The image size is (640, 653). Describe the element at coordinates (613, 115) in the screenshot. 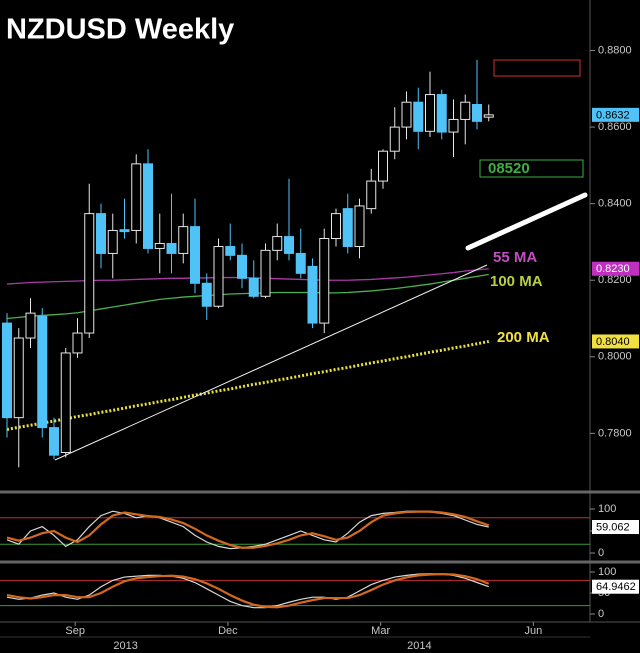

I see `price-label: 0.8632` at that location.